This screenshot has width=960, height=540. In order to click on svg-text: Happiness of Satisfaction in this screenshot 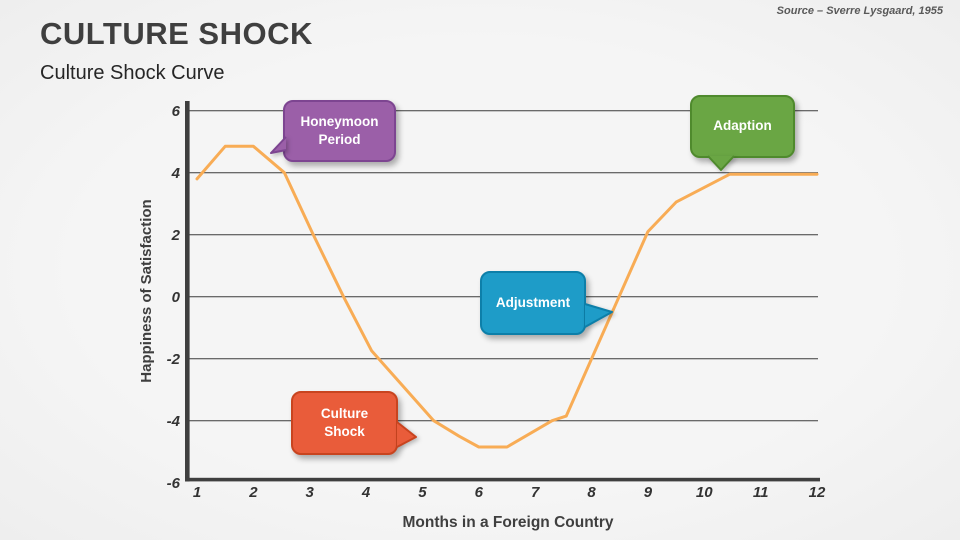, I will do `click(146, 290)`.